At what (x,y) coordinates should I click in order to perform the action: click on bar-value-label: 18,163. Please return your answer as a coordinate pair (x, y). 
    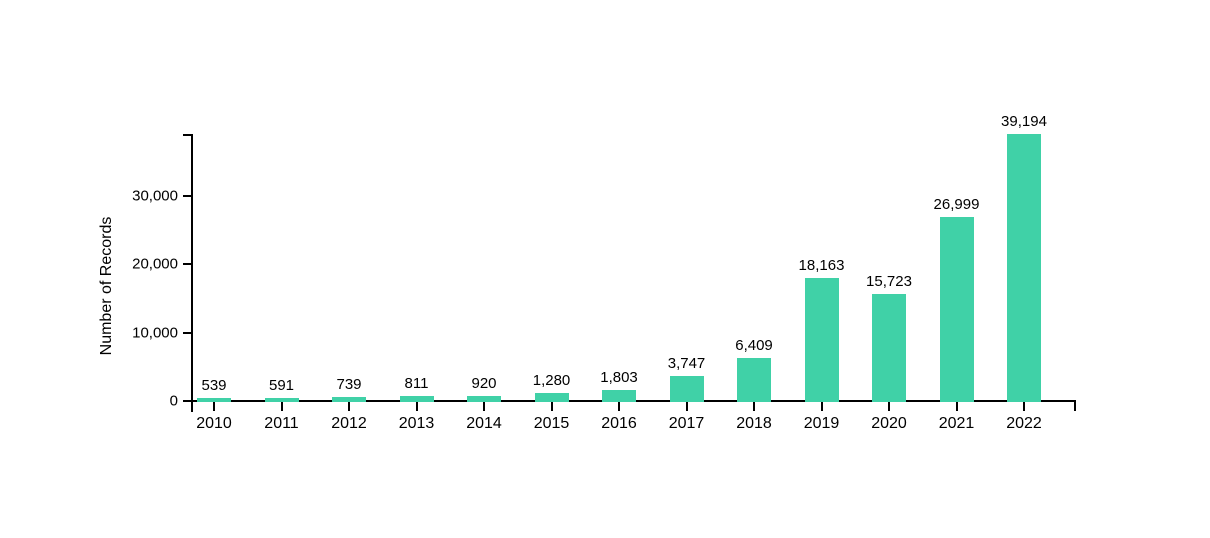
    Looking at the image, I should click on (821, 265).